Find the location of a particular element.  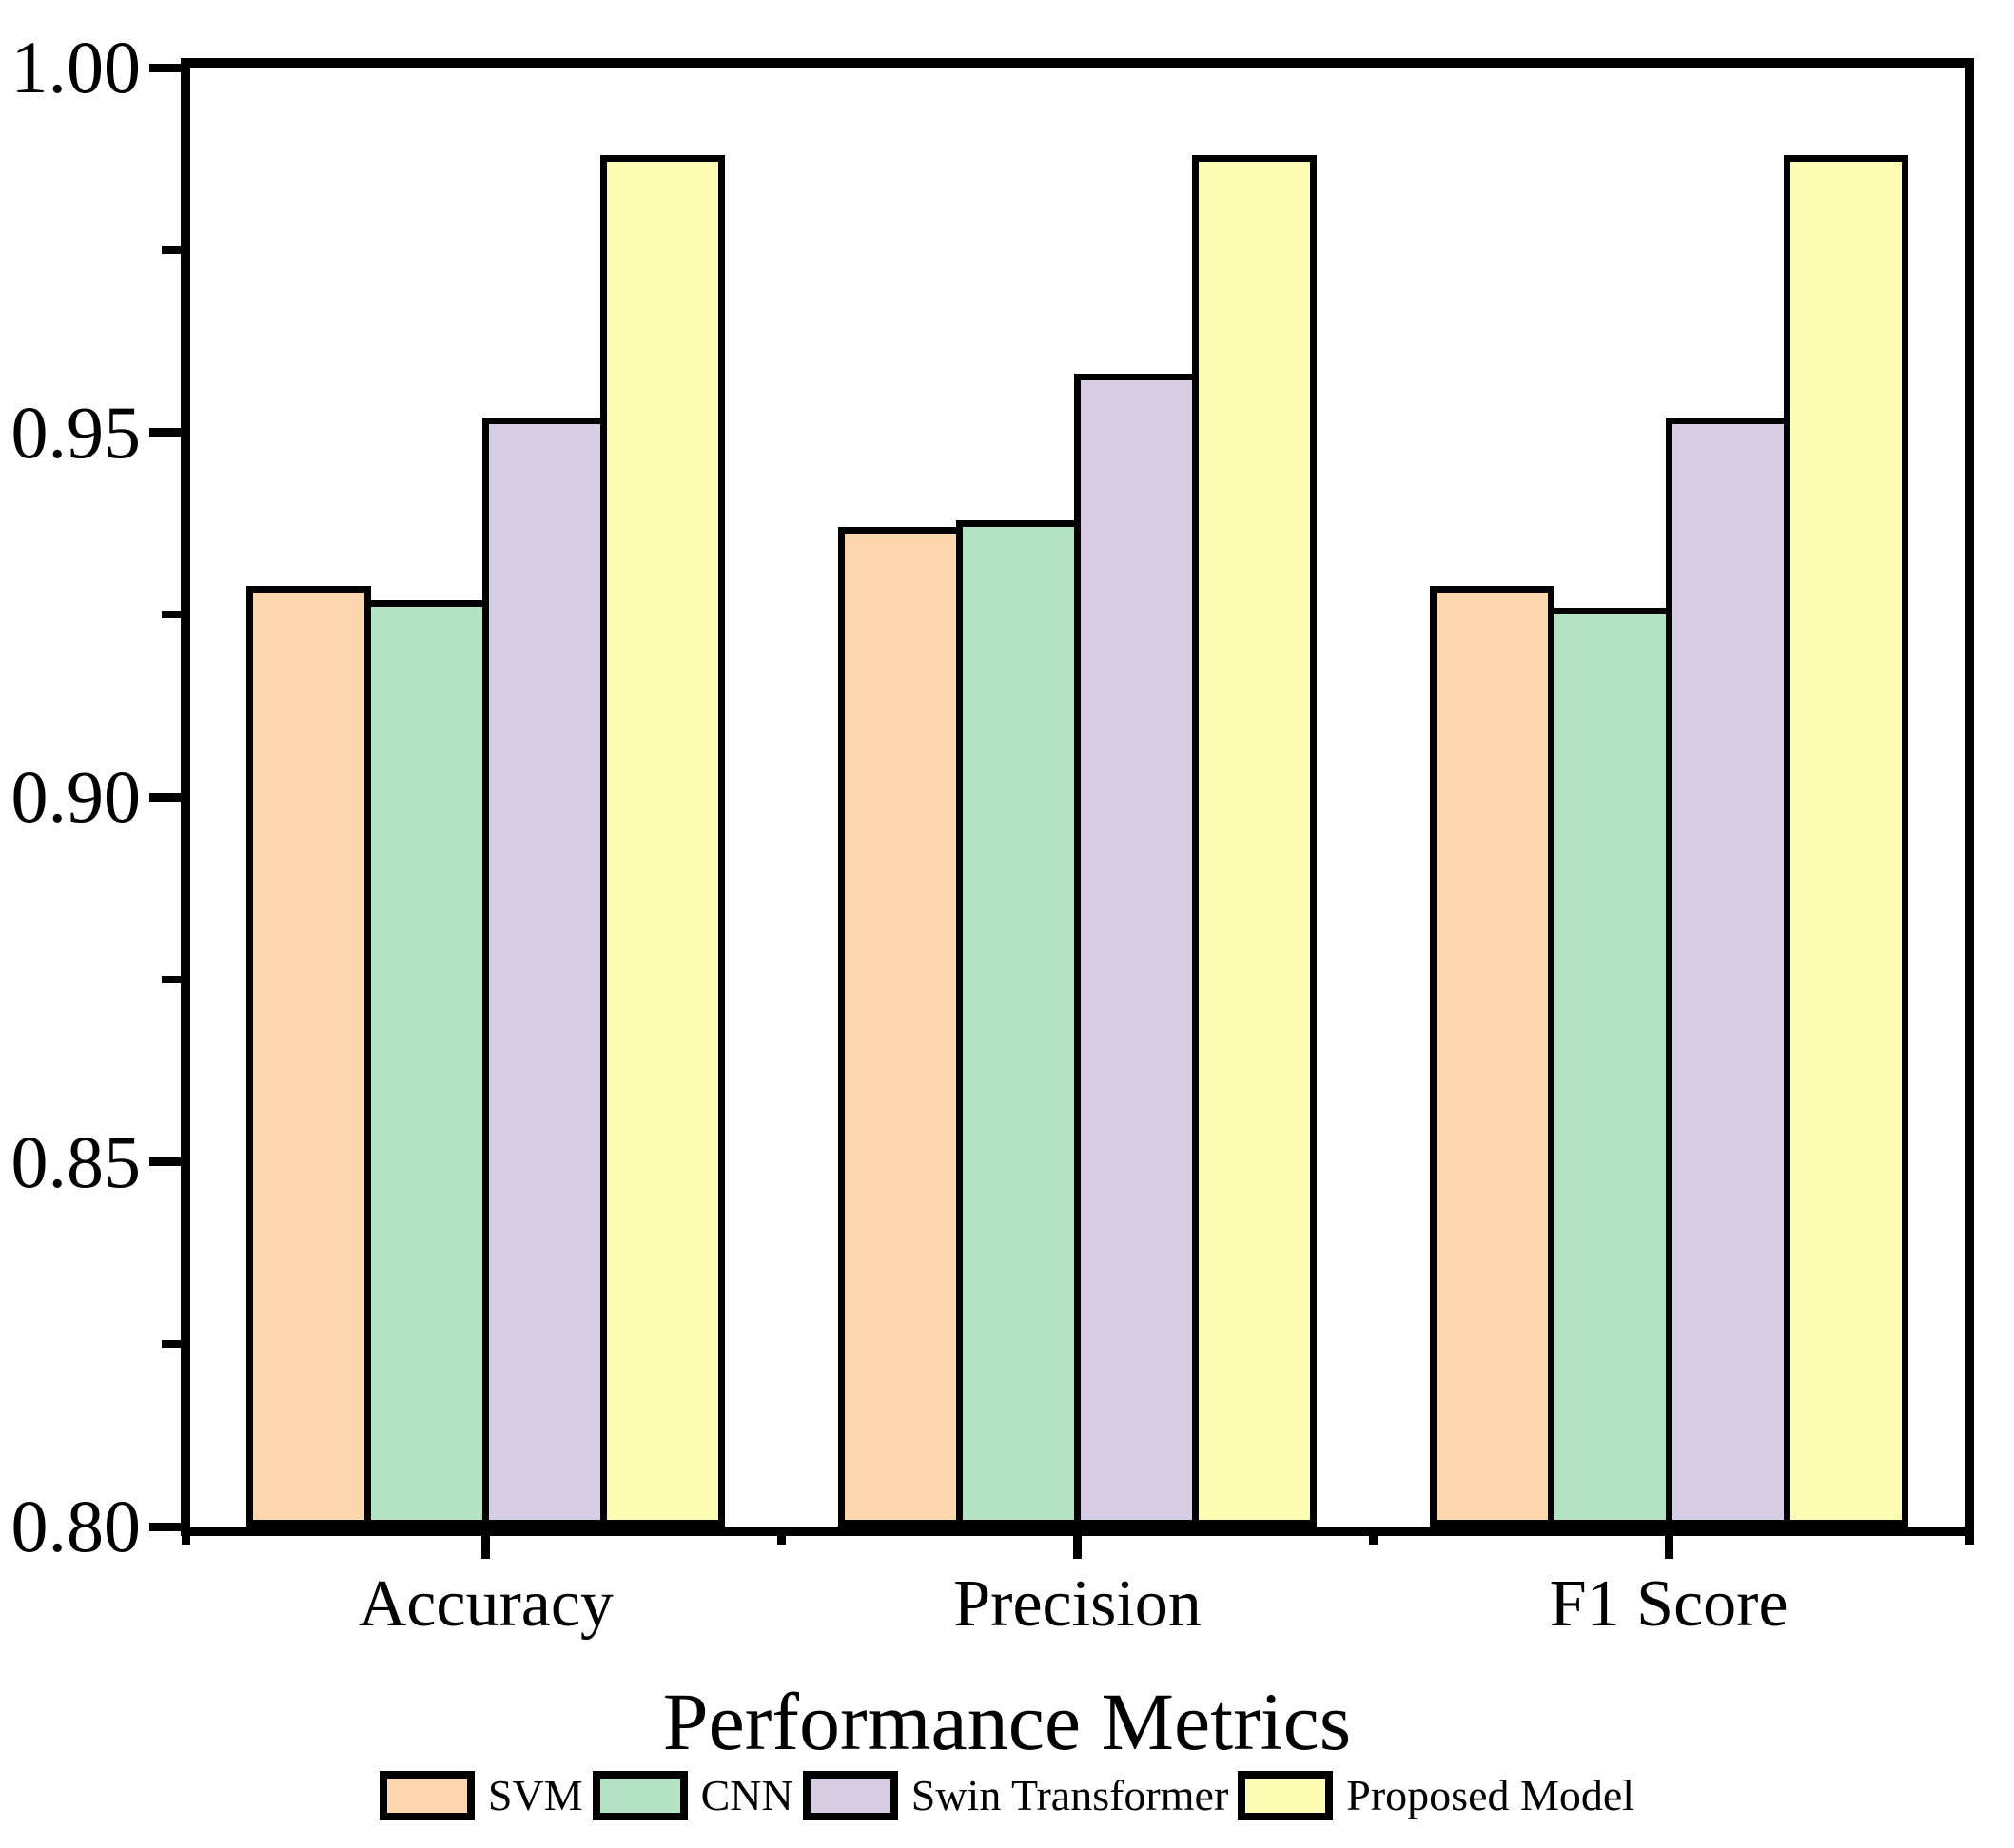

category-label-accuracy: Accuracy is located at coordinates (486, 1604).